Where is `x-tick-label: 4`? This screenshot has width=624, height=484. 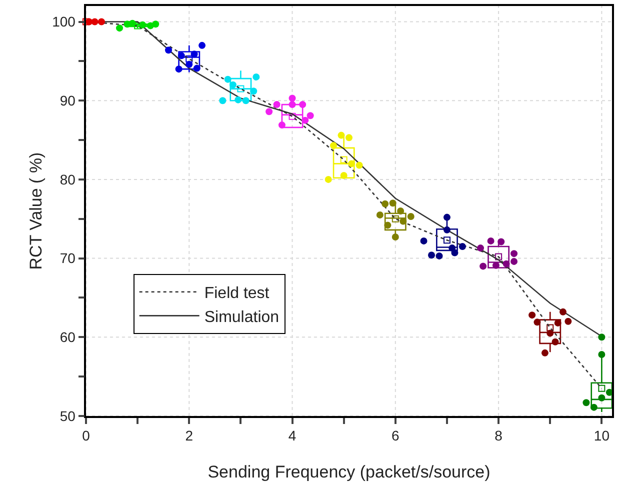 x-tick-label: 4 is located at coordinates (292, 436).